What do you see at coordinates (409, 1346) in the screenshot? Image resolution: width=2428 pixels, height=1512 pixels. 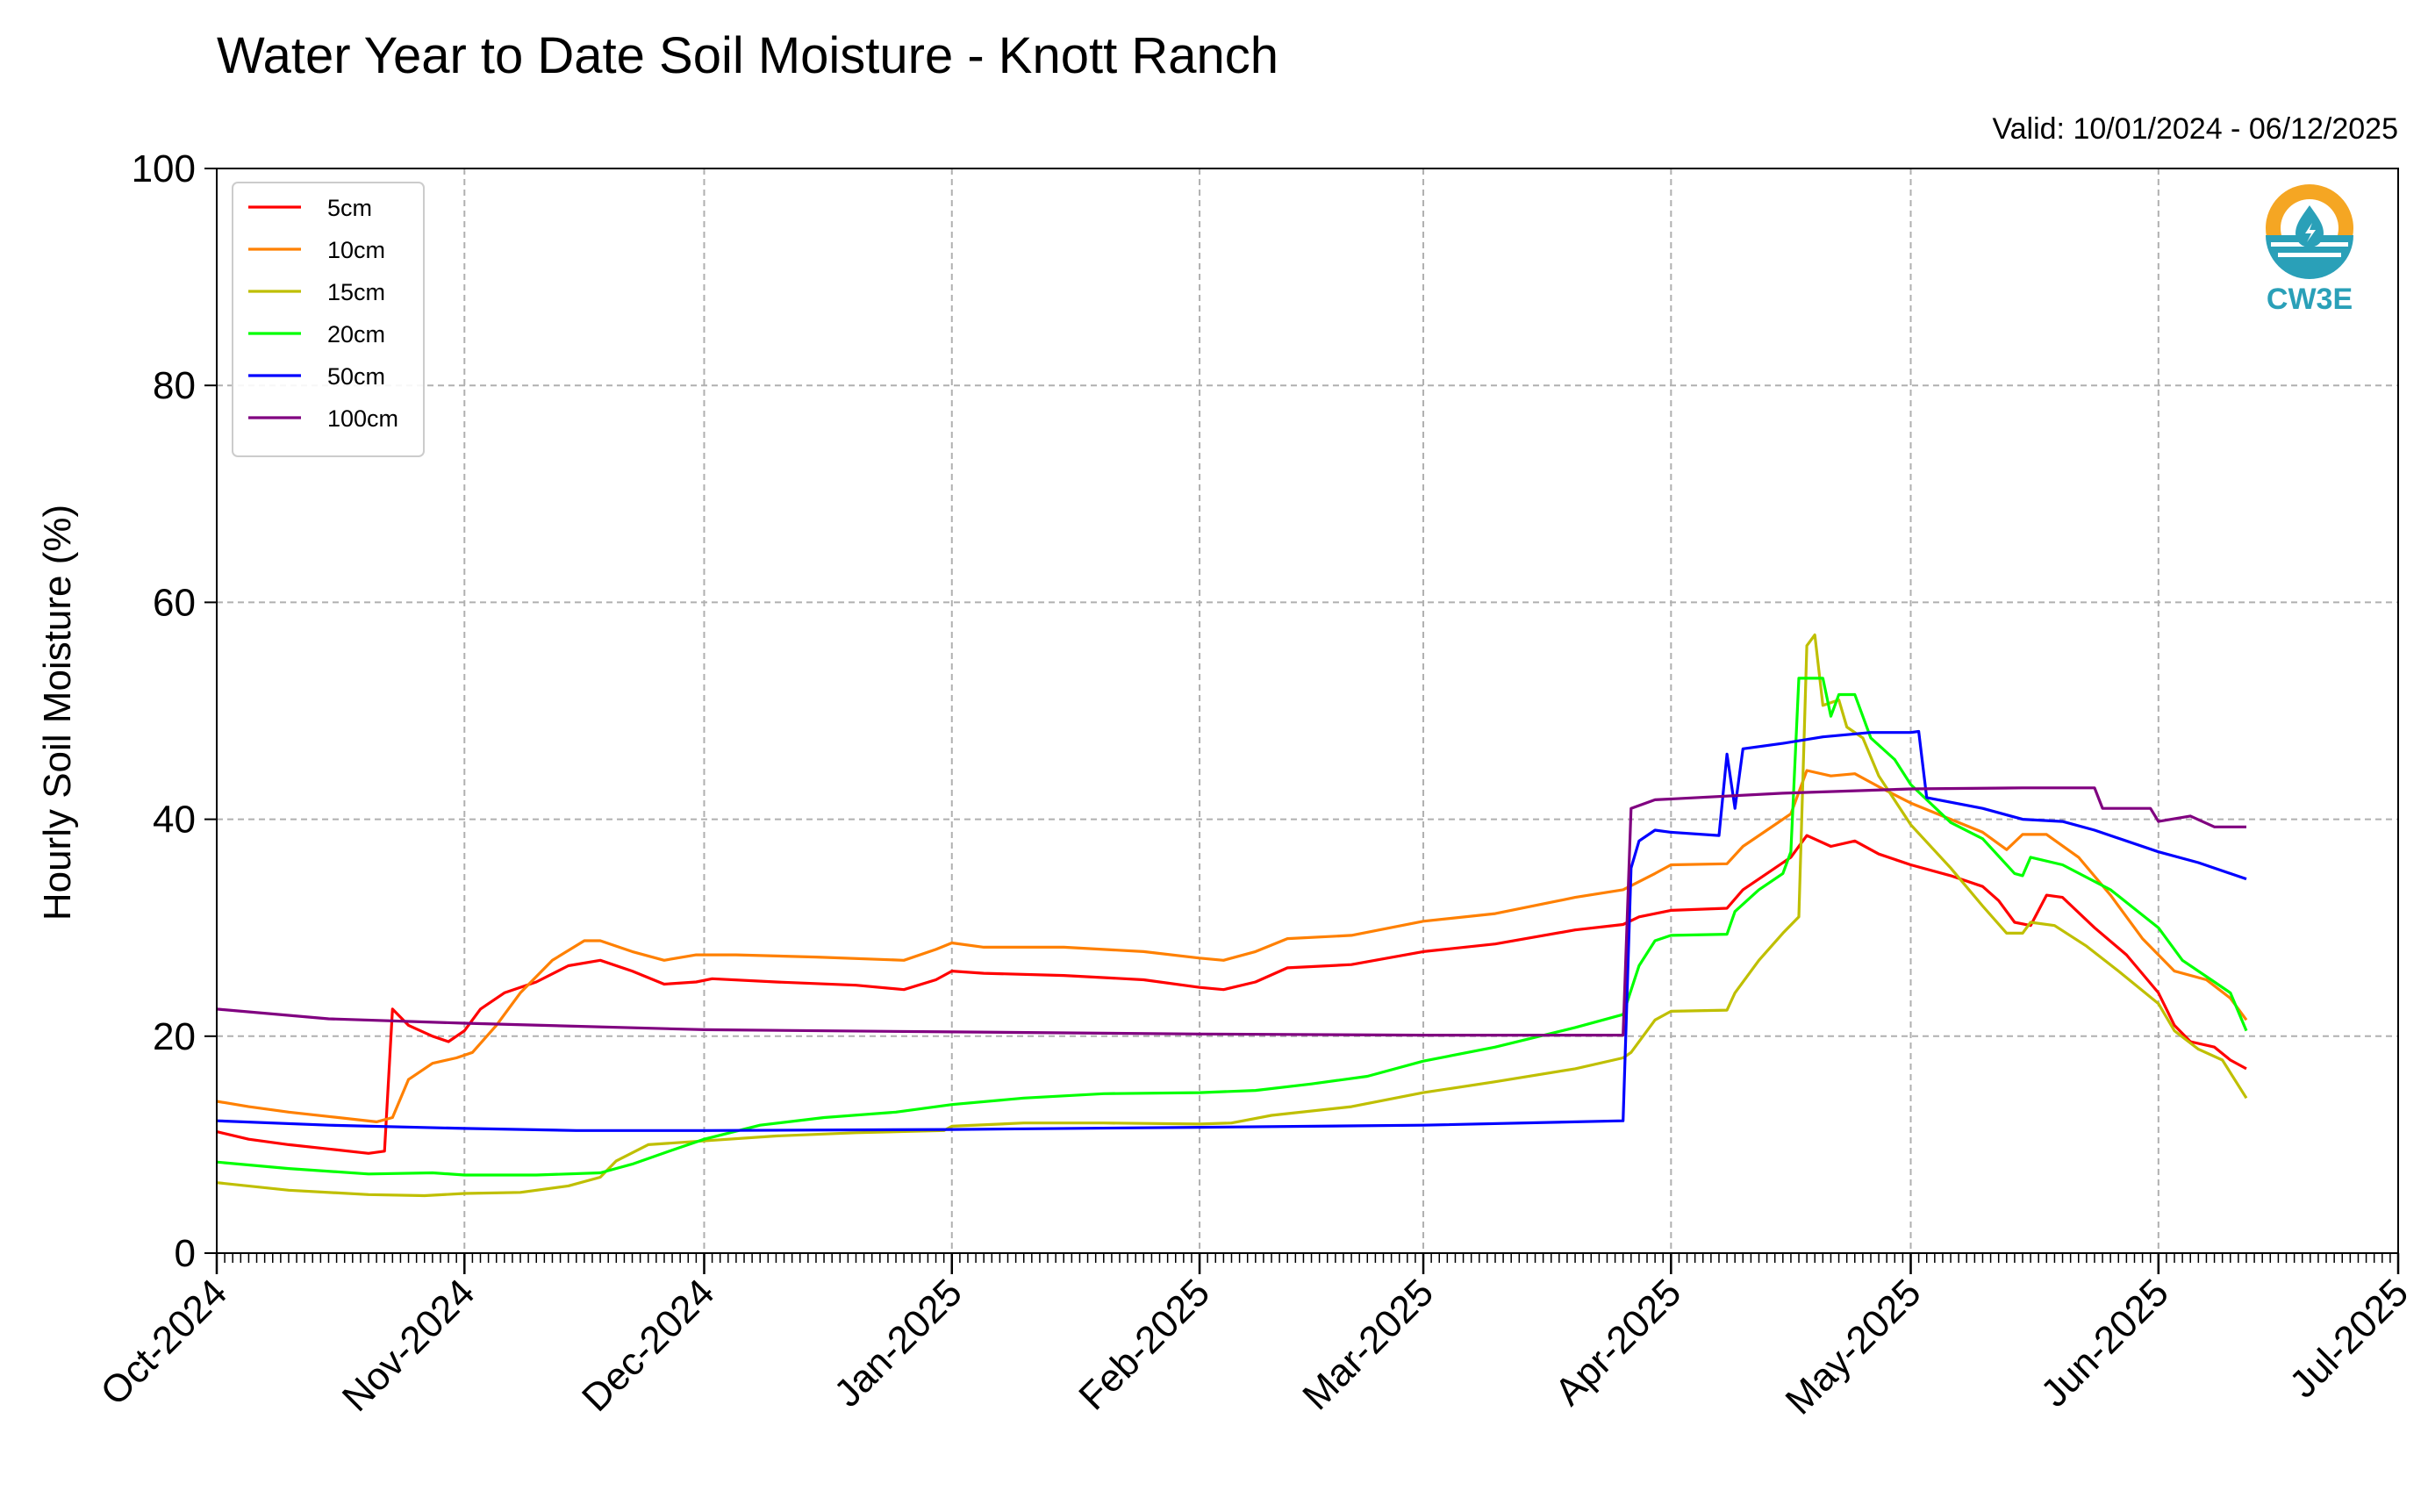 I see `x-tick-label: Nov-2024` at bounding box center [409, 1346].